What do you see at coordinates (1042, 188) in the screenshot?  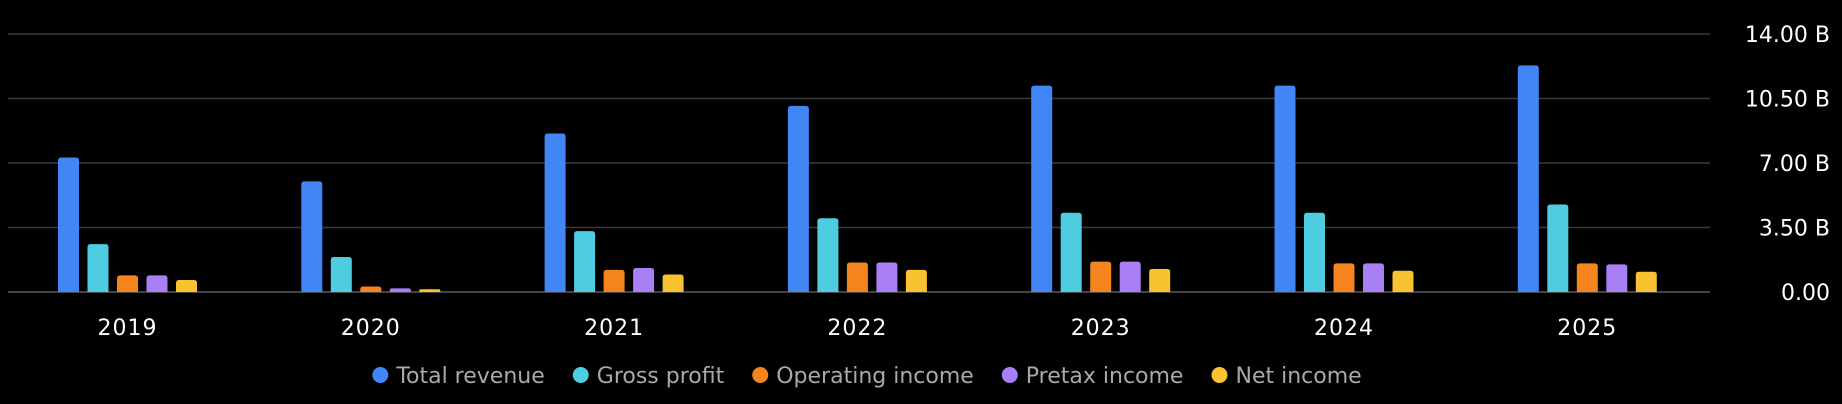 I see `bar-total-revenue-2023` at bounding box center [1042, 188].